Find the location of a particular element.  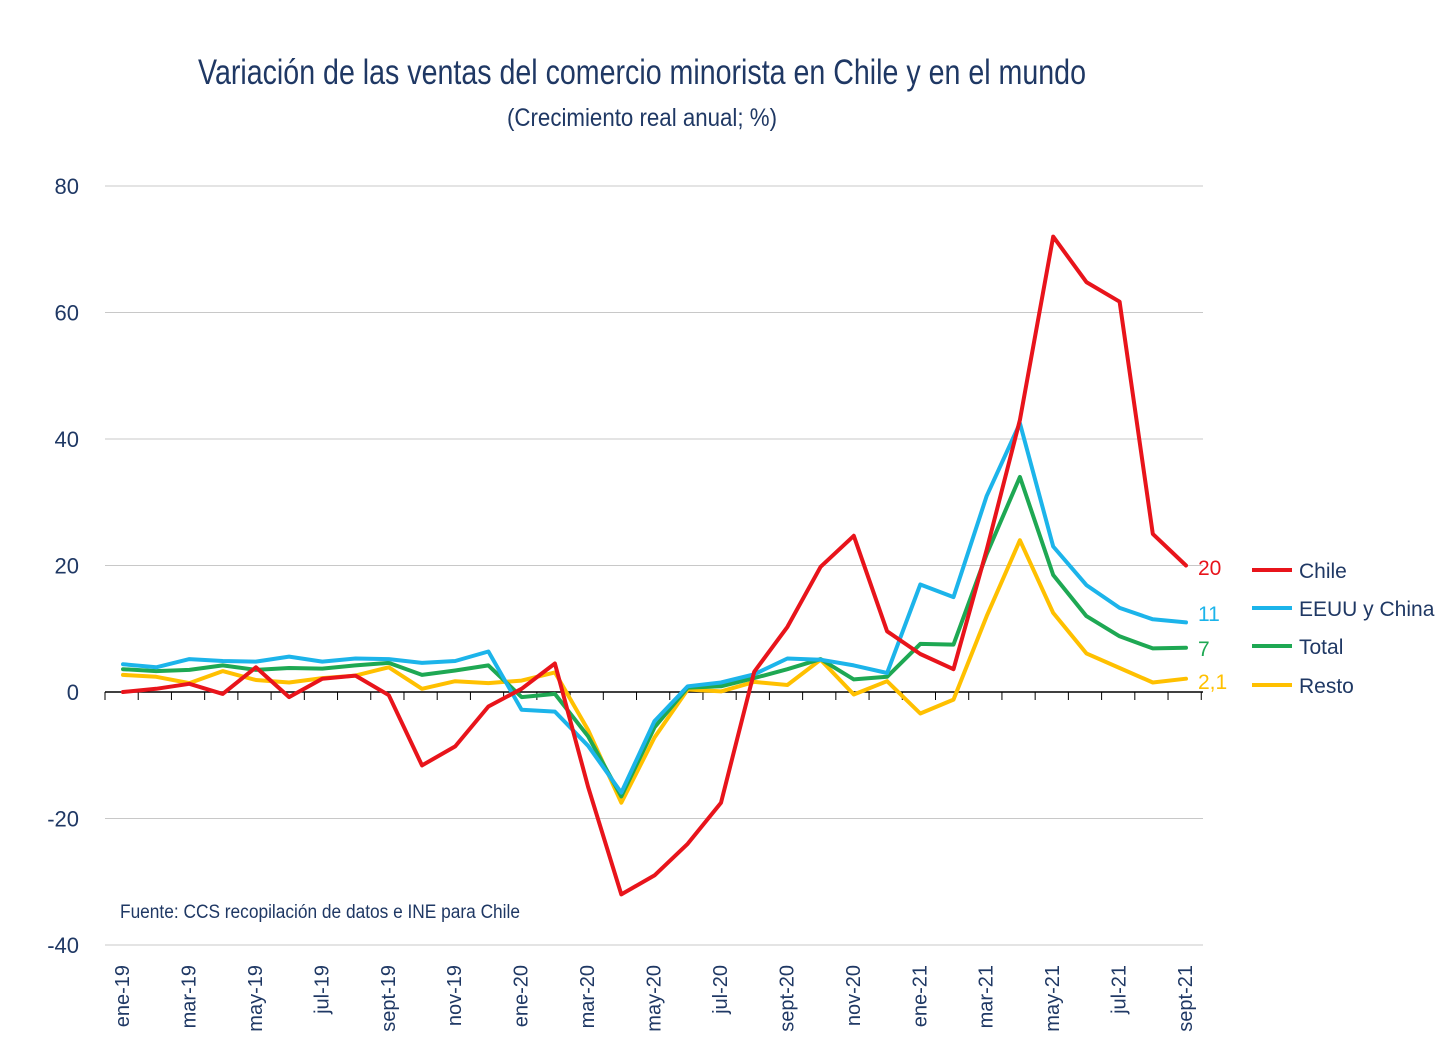

y-axis: 80 60 40 20 0 -20 -40 is located at coordinates (63, 566).